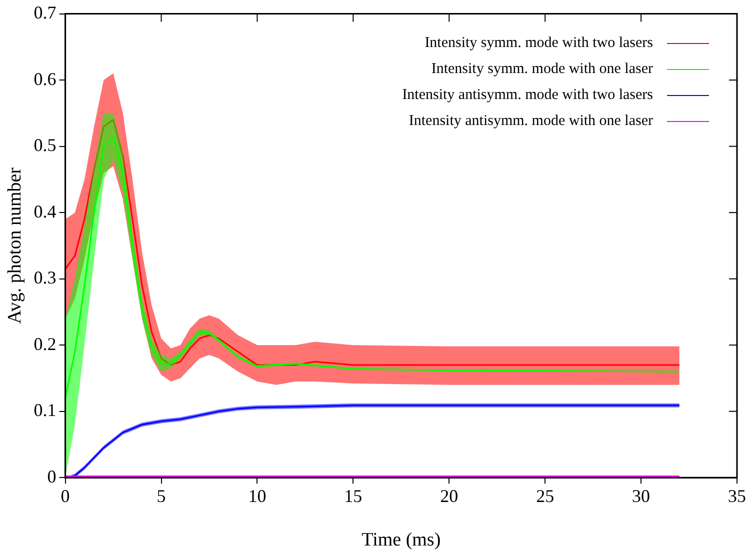 This screenshot has height=556, width=749. What do you see at coordinates (641, 496) in the screenshot?
I see `x-tick-label: 30` at bounding box center [641, 496].